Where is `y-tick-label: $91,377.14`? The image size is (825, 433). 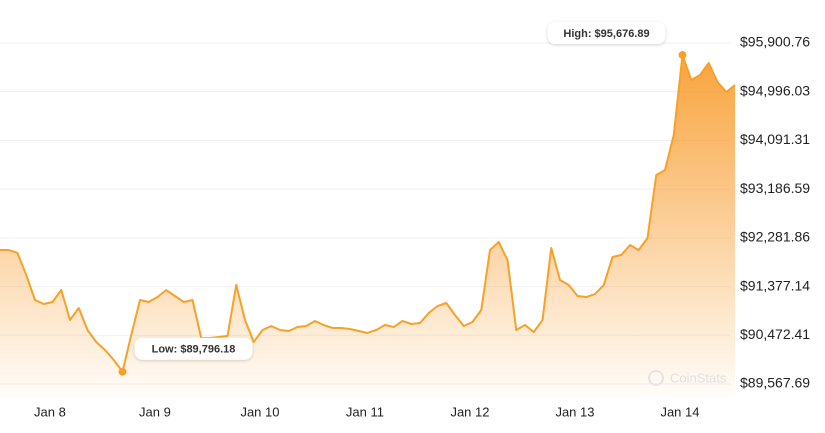
y-tick-label: $91,377.14 is located at coordinates (775, 285).